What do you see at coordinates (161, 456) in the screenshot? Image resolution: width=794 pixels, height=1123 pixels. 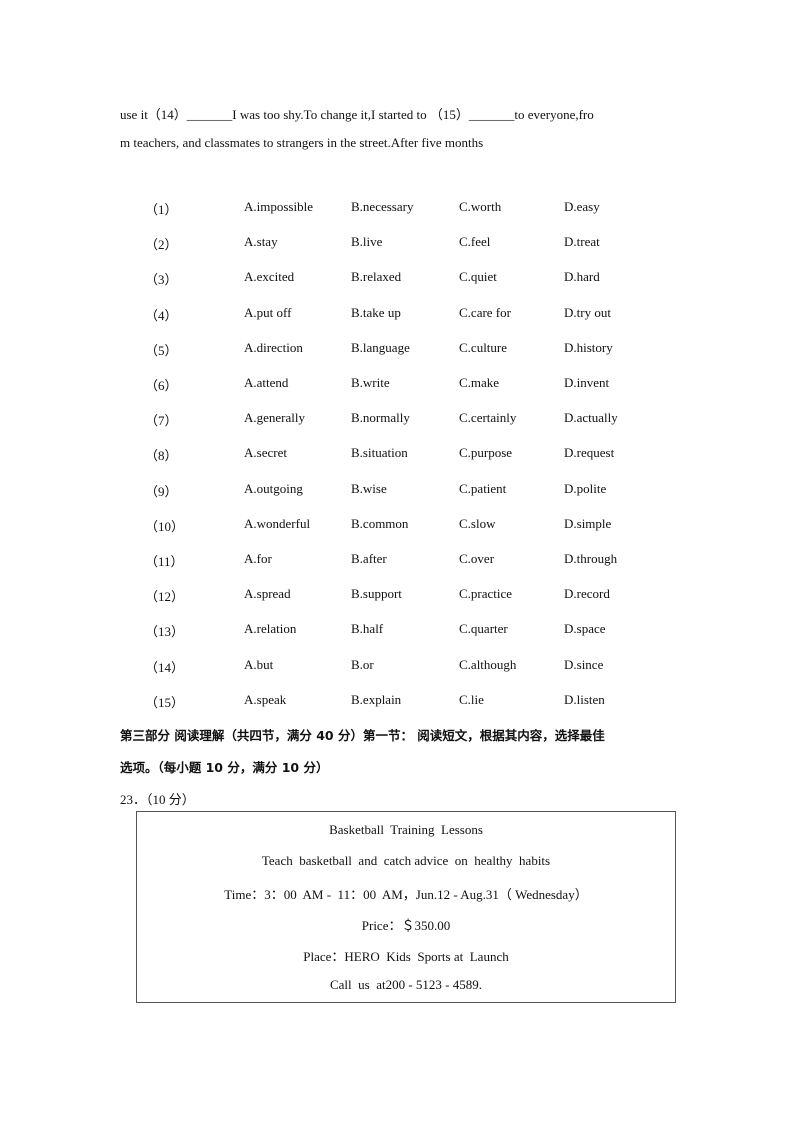 I see `question-number: （8）` at bounding box center [161, 456].